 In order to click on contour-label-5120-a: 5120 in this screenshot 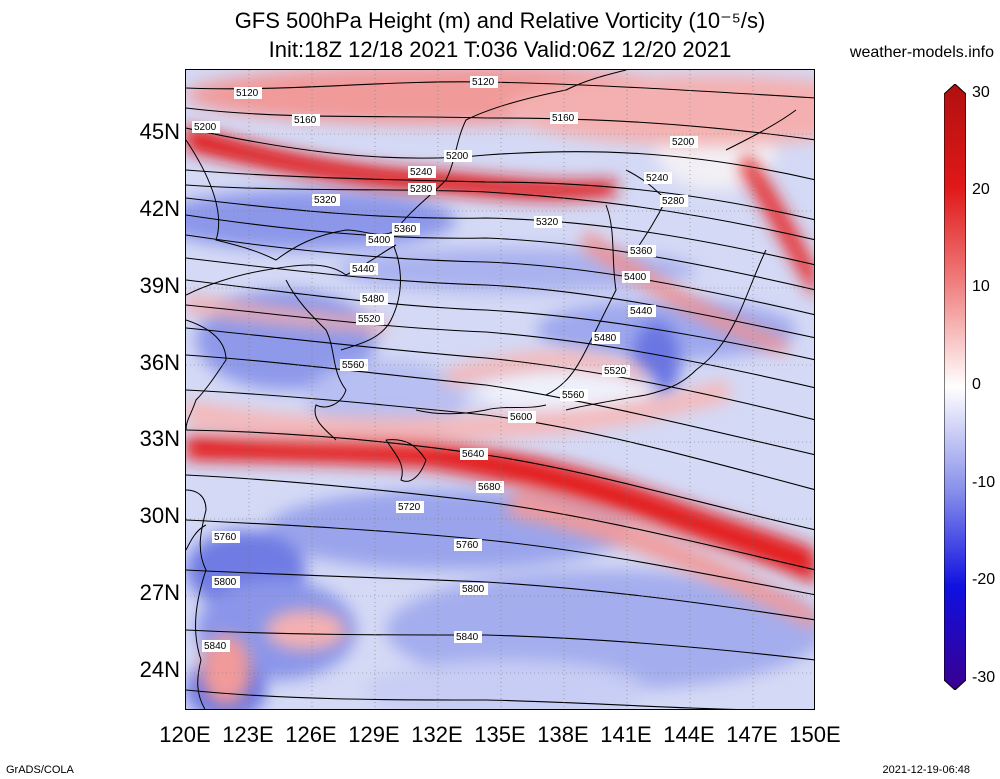, I will do `click(248, 93)`.